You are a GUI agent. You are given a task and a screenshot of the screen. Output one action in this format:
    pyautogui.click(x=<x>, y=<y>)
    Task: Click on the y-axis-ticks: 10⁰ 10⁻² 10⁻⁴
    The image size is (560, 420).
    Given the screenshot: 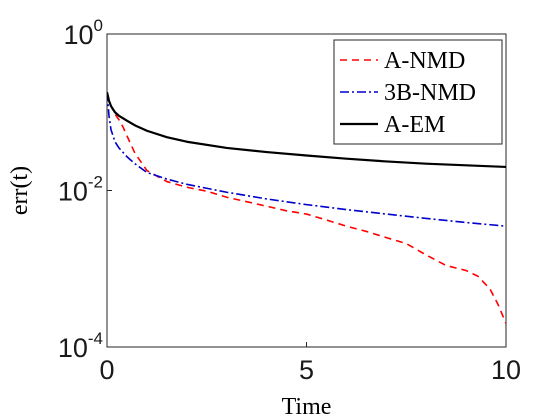 What is the action you would take?
    pyautogui.click(x=85, y=189)
    